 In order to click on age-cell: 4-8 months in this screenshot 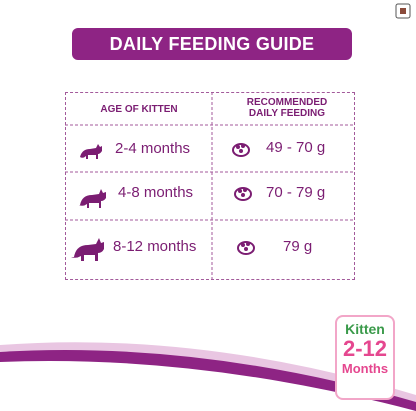, I will do `click(156, 192)`.